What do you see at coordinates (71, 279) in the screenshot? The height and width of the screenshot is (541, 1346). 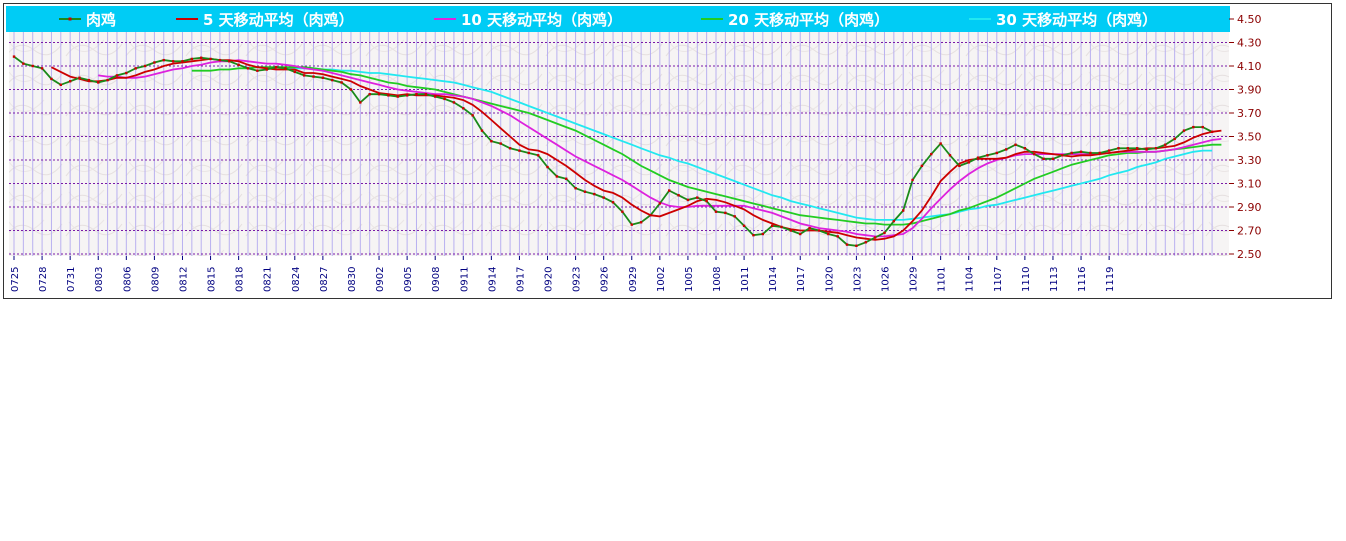 I see `x-tick-label: 0731` at bounding box center [71, 279].